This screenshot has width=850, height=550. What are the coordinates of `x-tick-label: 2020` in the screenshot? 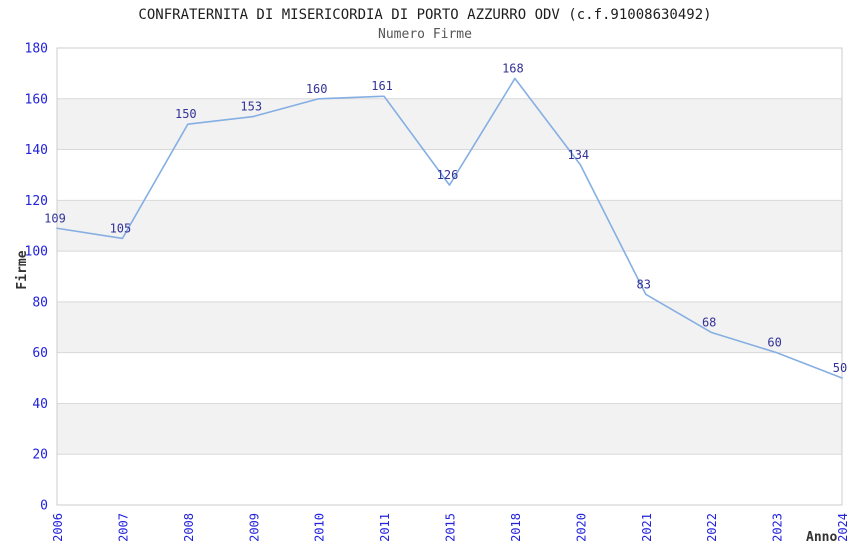 It's located at (581, 527).